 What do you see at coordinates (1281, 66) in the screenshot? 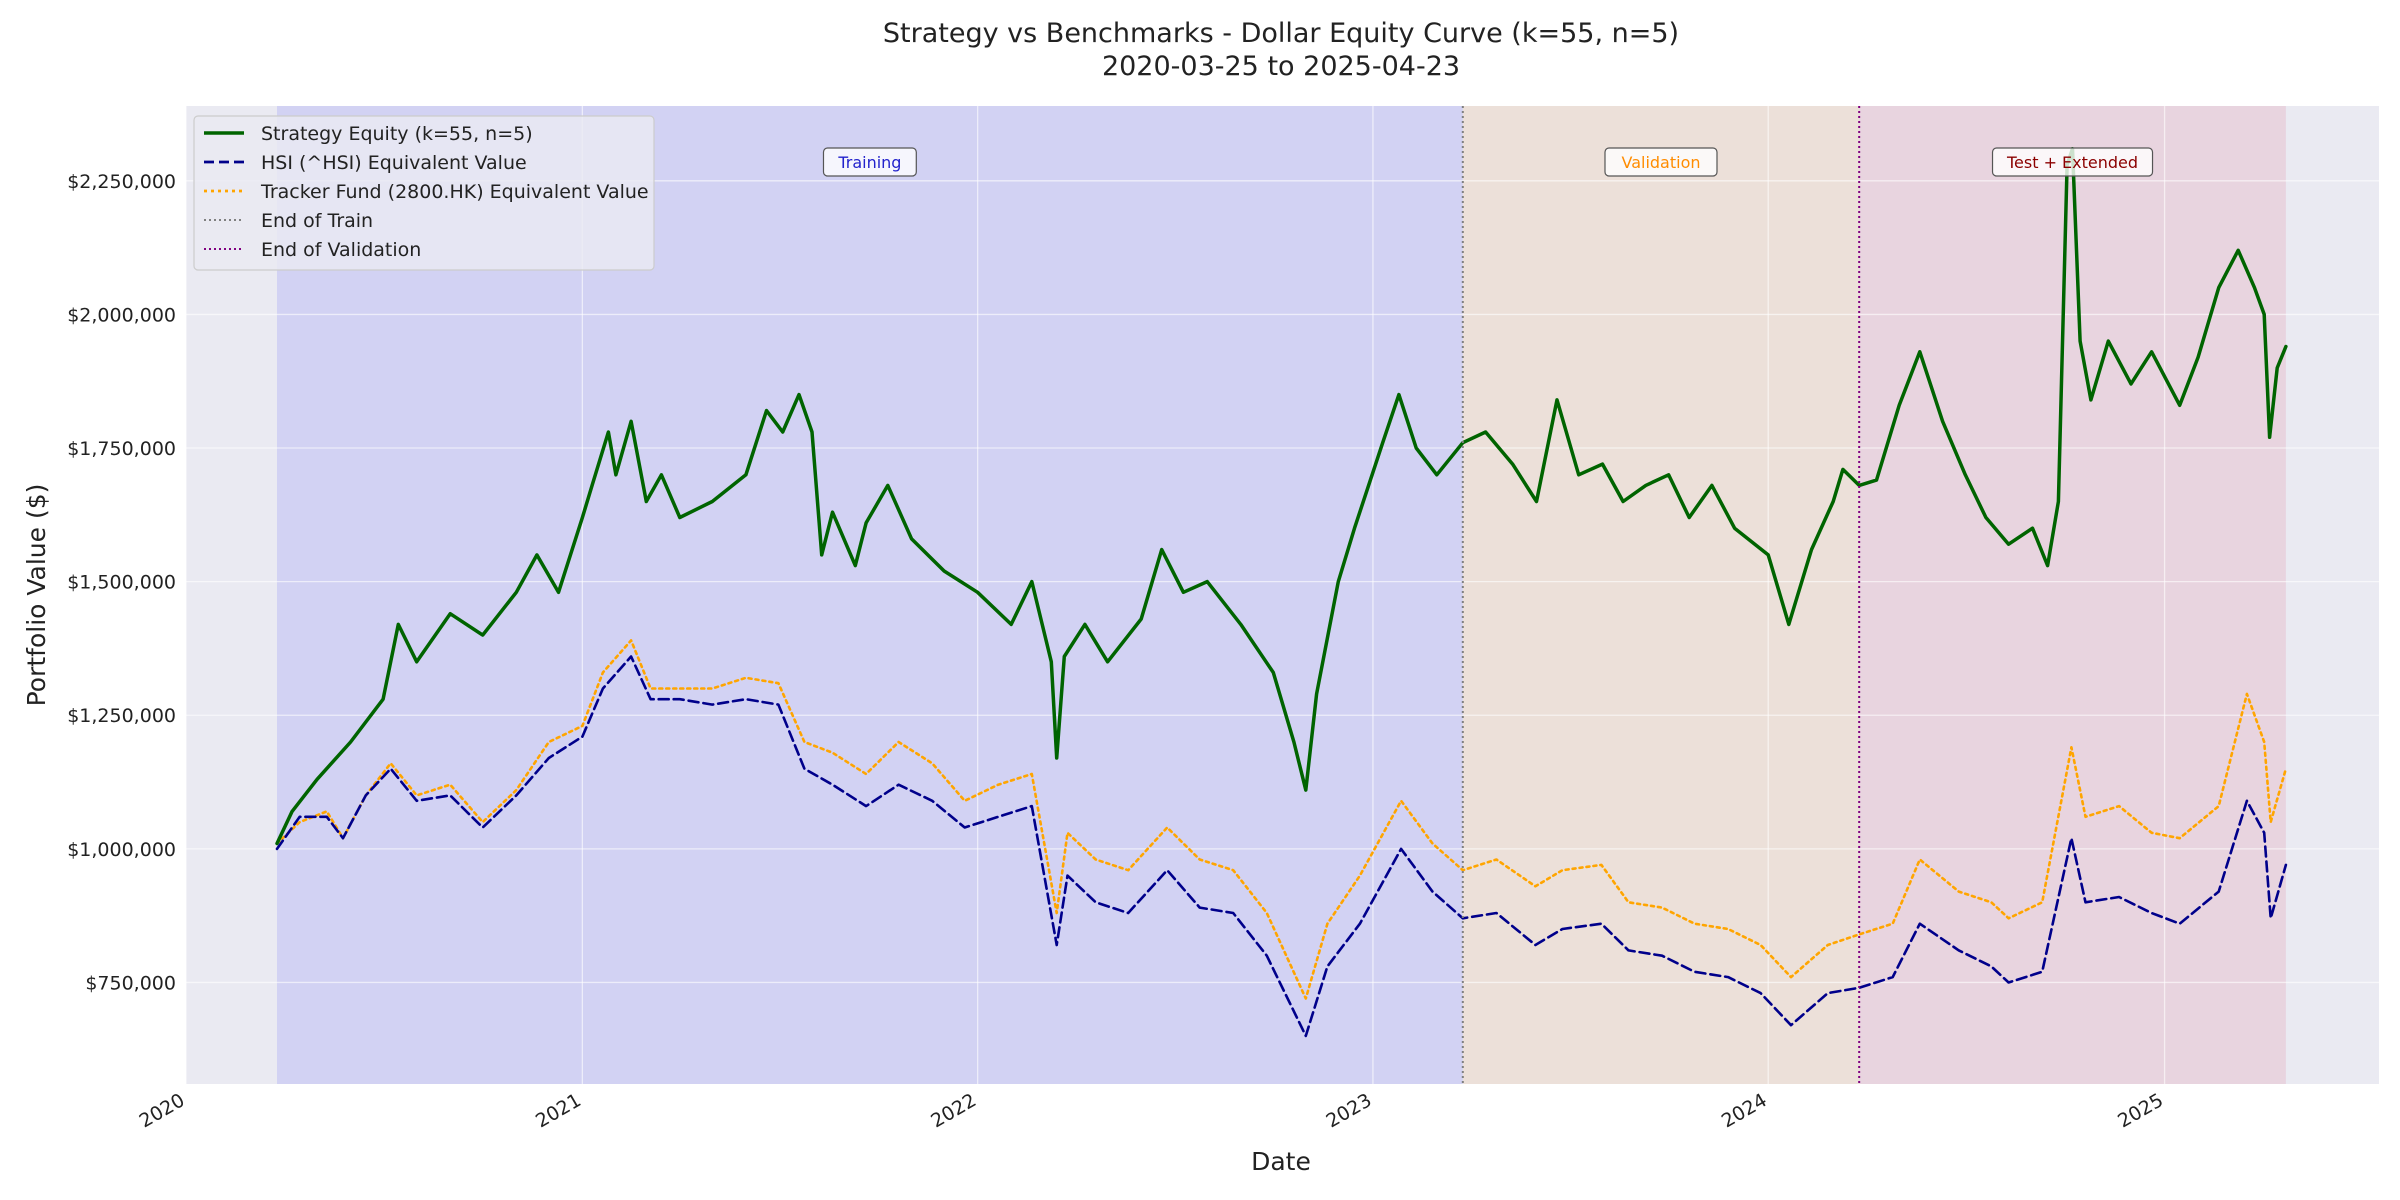
I see `chart-subtitle: 2020-03-25 to 2025-04-23` at bounding box center [1281, 66].